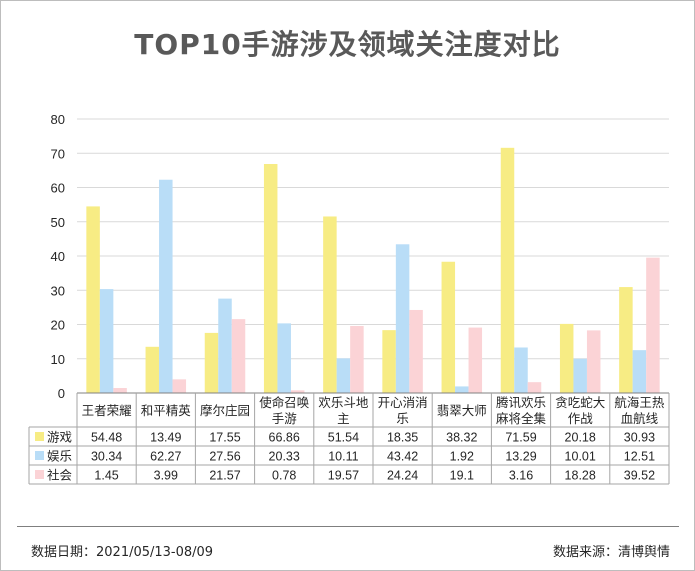 Image resolution: width=695 pixels, height=571 pixels. I want to click on bar-娱乐-0, so click(106, 341).